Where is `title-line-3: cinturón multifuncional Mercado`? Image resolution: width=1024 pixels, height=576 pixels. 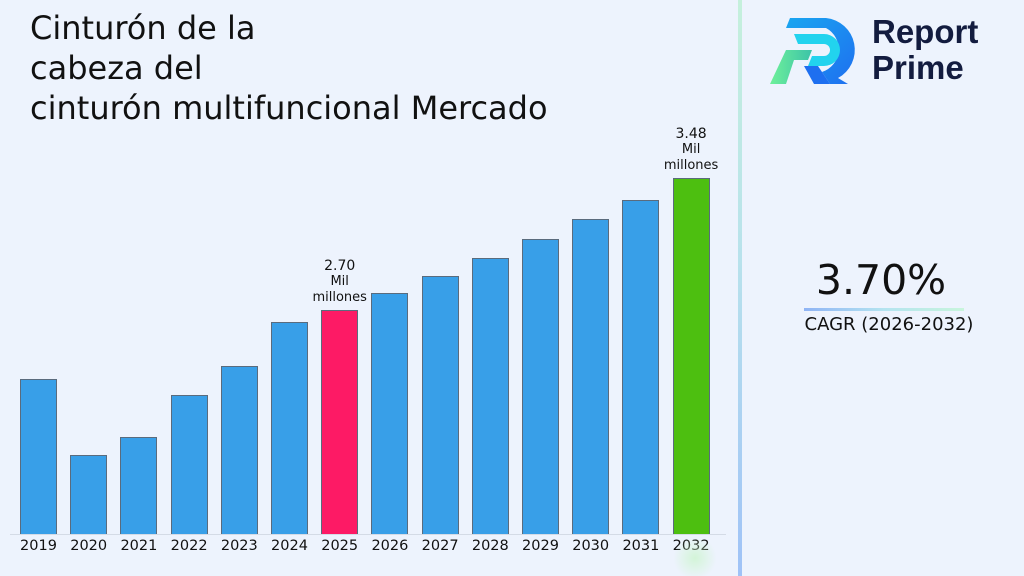 title-line-3: cinturón multifuncional Mercado is located at coordinates (289, 108).